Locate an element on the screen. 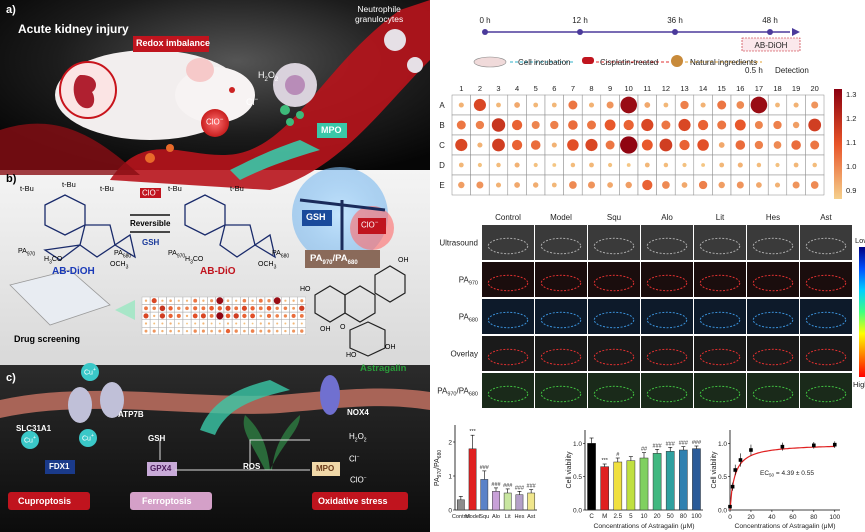 The width and height of the screenshot is (865, 532). heatmap-col-label: 1 is located at coordinates (461, 88).